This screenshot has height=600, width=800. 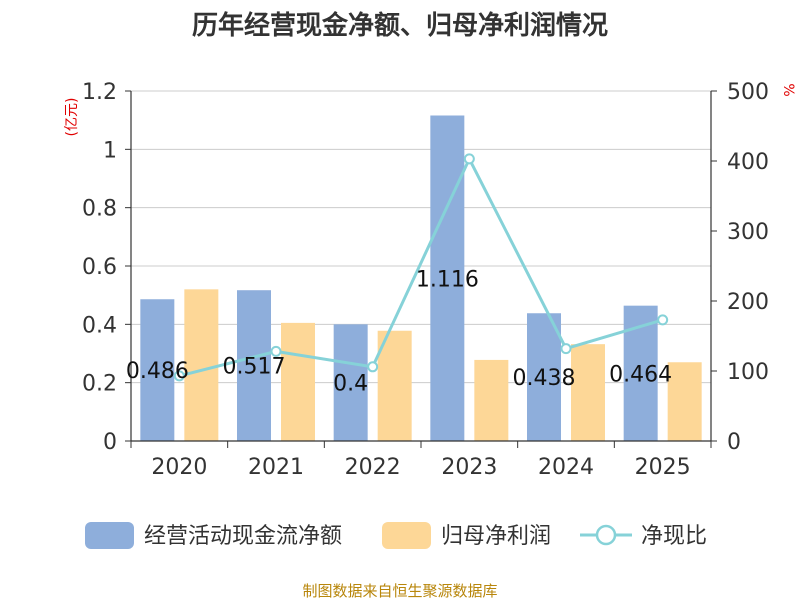 I want to click on data-label: 0.517, so click(x=254, y=367).